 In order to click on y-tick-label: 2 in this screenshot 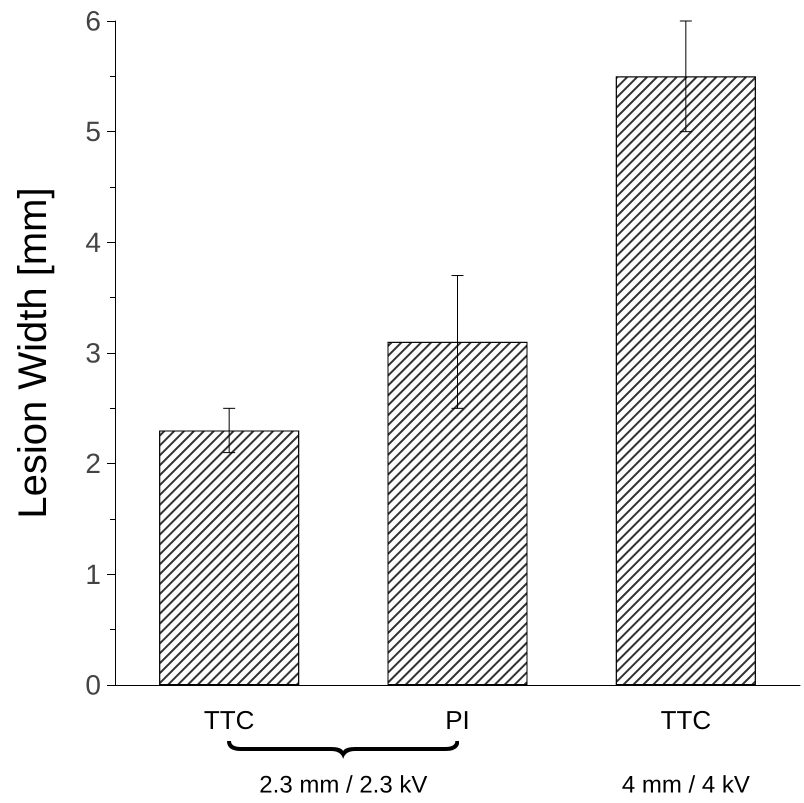, I will do `click(93, 464)`.